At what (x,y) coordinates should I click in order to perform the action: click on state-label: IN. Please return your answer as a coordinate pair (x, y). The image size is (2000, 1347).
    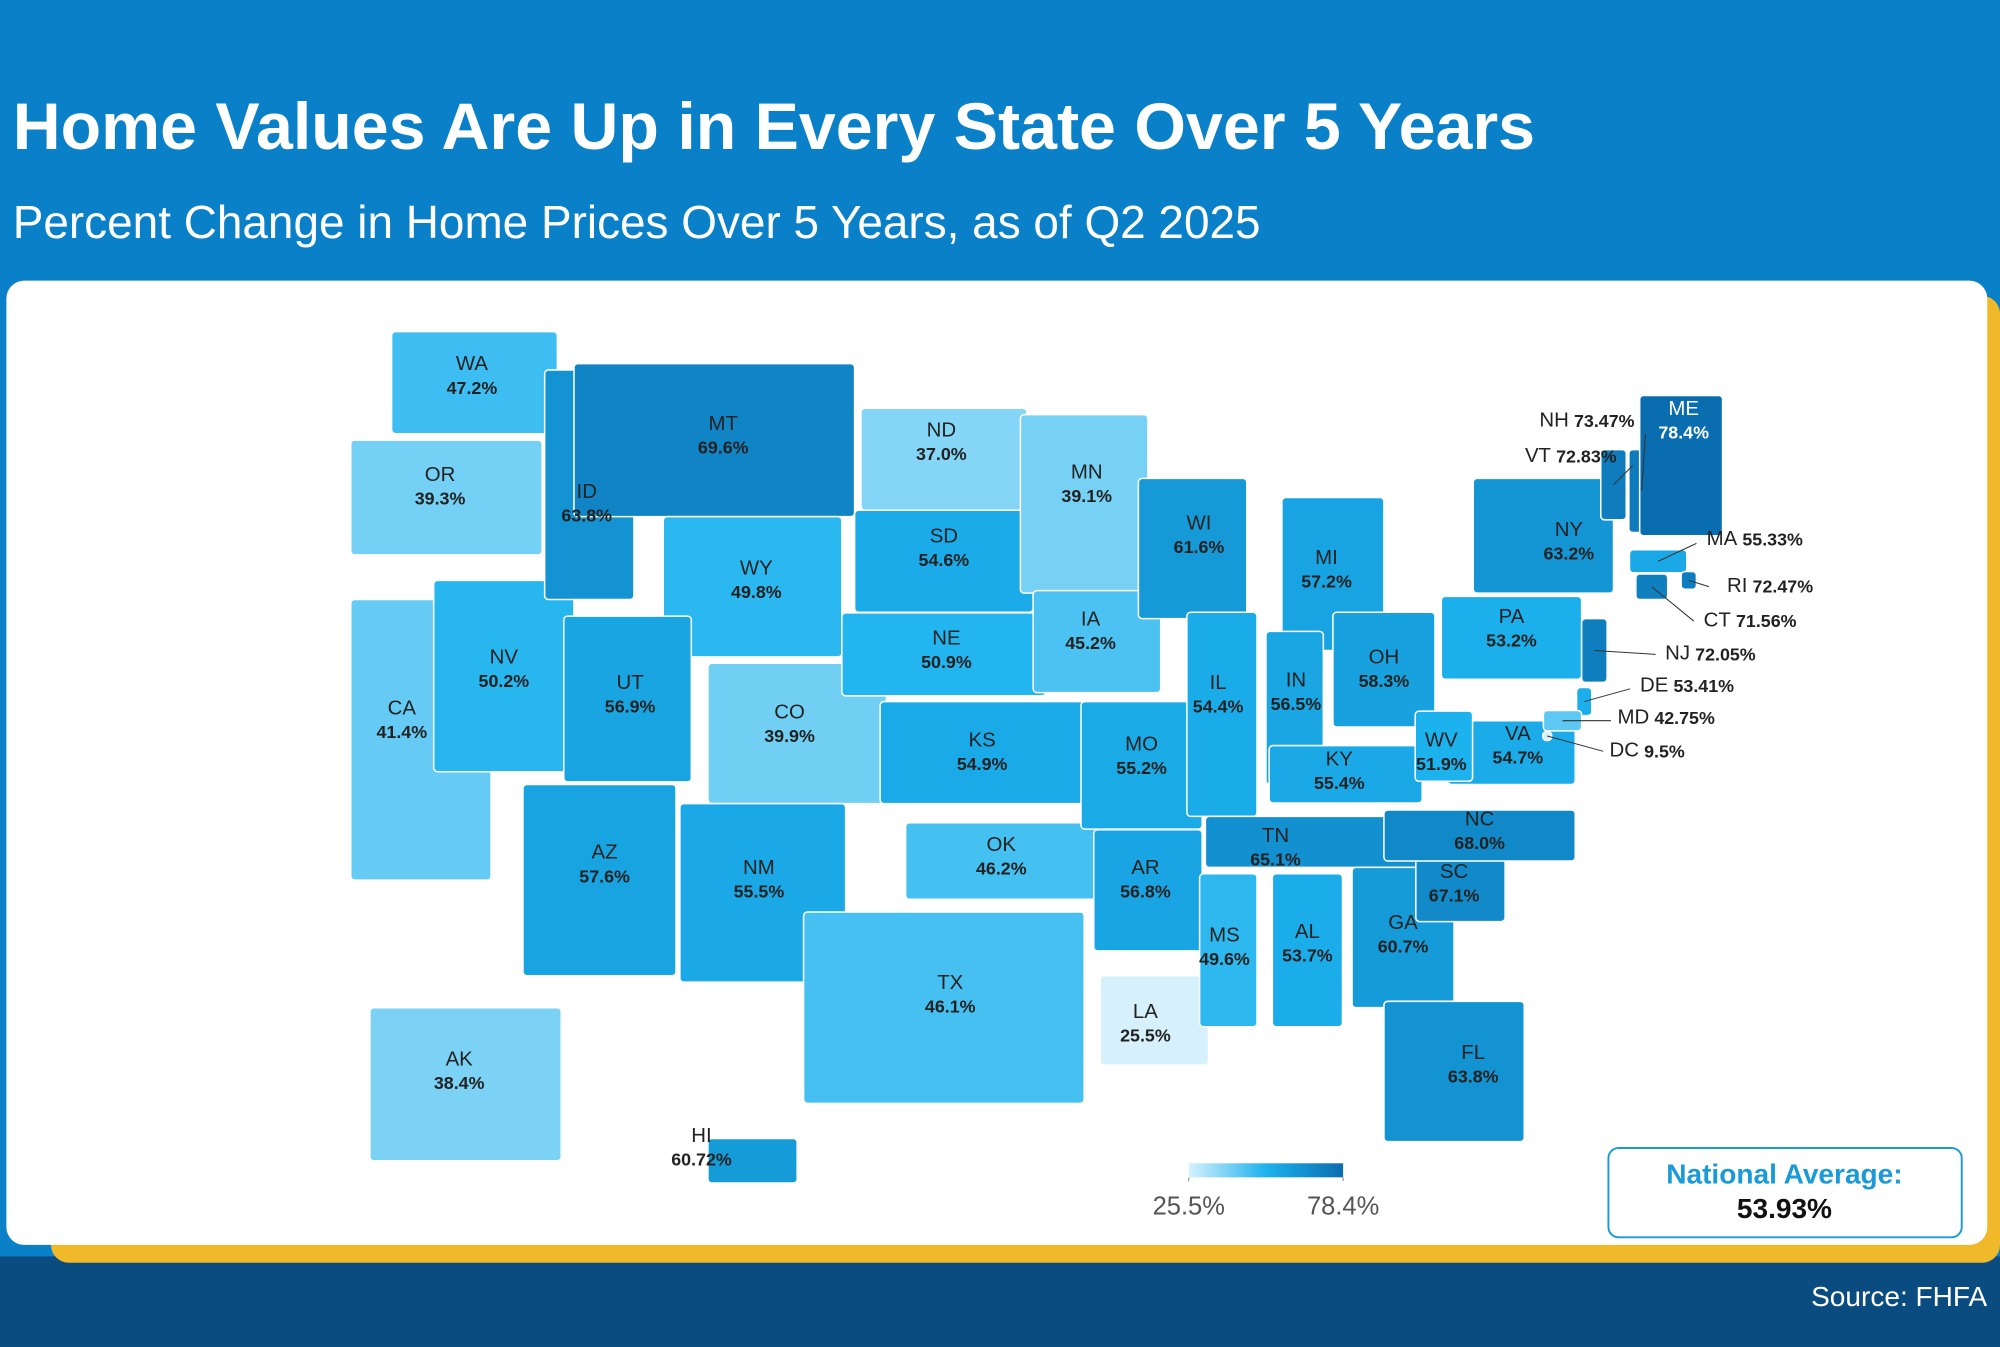
    Looking at the image, I should click on (1296, 681).